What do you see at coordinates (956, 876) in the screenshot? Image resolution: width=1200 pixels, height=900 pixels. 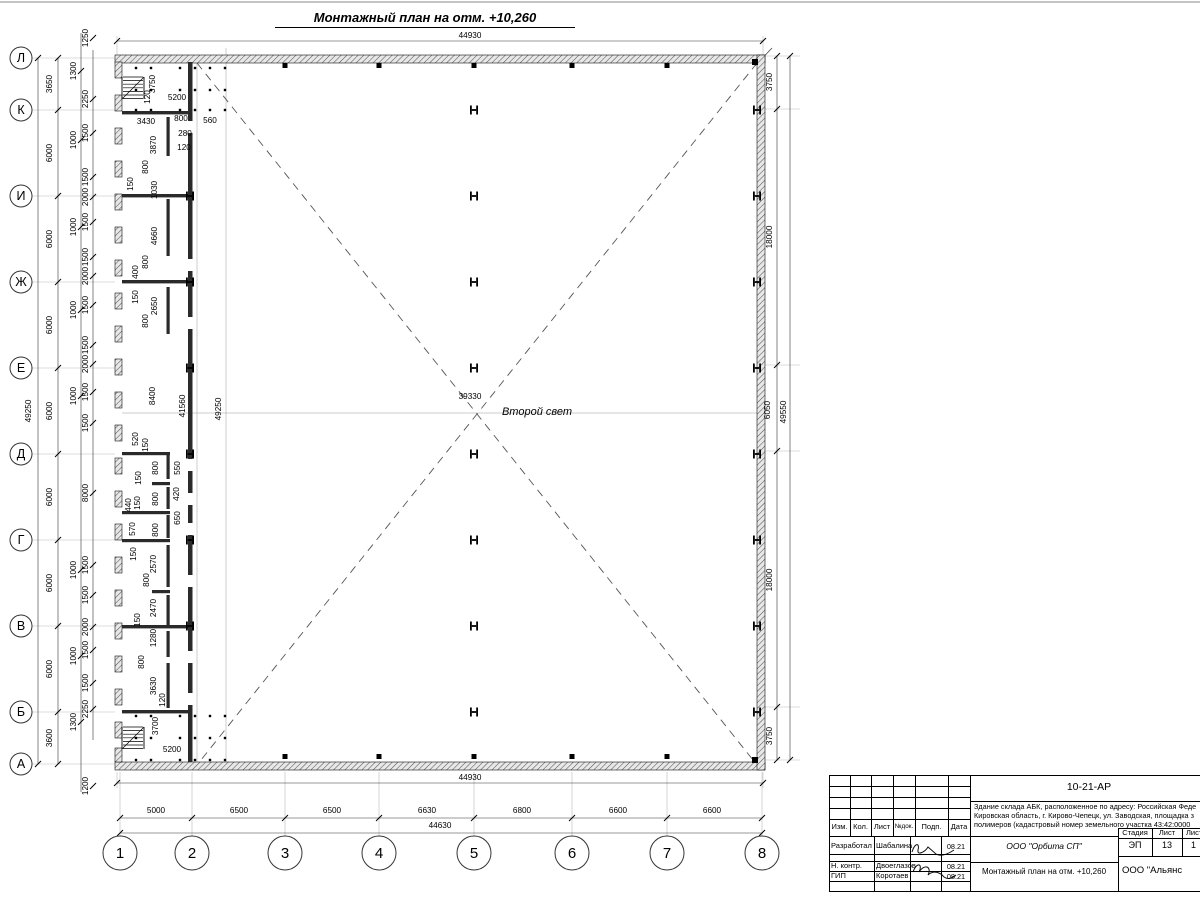 I see `date-gip: 08.21` at bounding box center [956, 876].